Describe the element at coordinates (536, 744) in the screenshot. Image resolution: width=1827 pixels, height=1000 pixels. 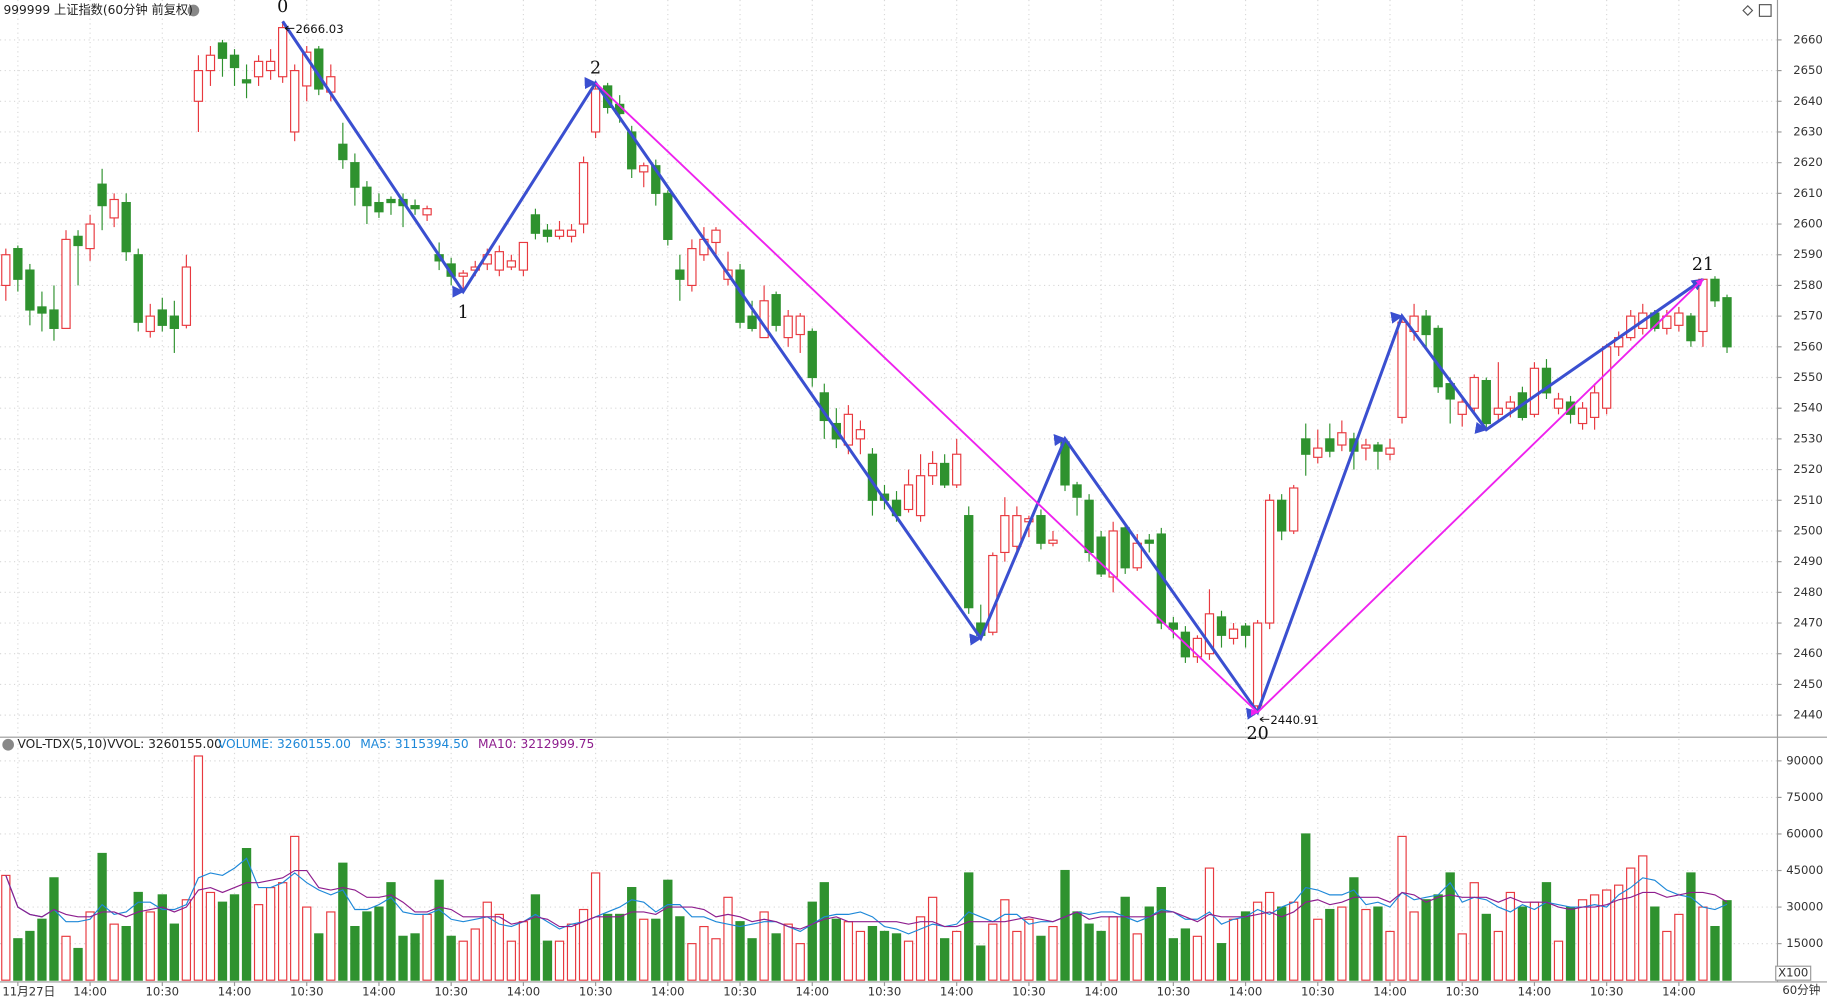
I see `legend-entry: MA10: 3212999.75` at that location.